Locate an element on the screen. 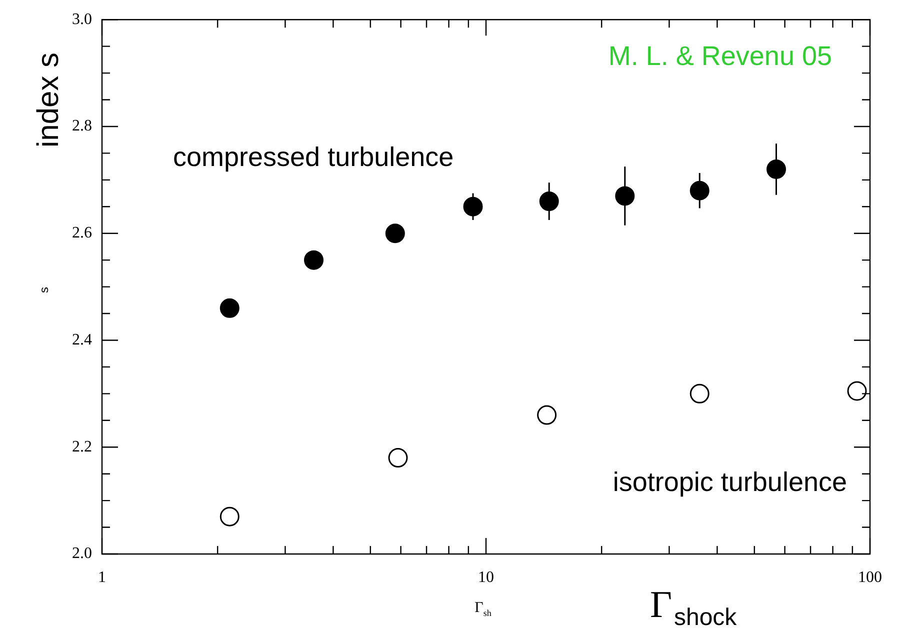 The image size is (898, 637). y-tick-label: 3.0 is located at coordinates (82, 19).